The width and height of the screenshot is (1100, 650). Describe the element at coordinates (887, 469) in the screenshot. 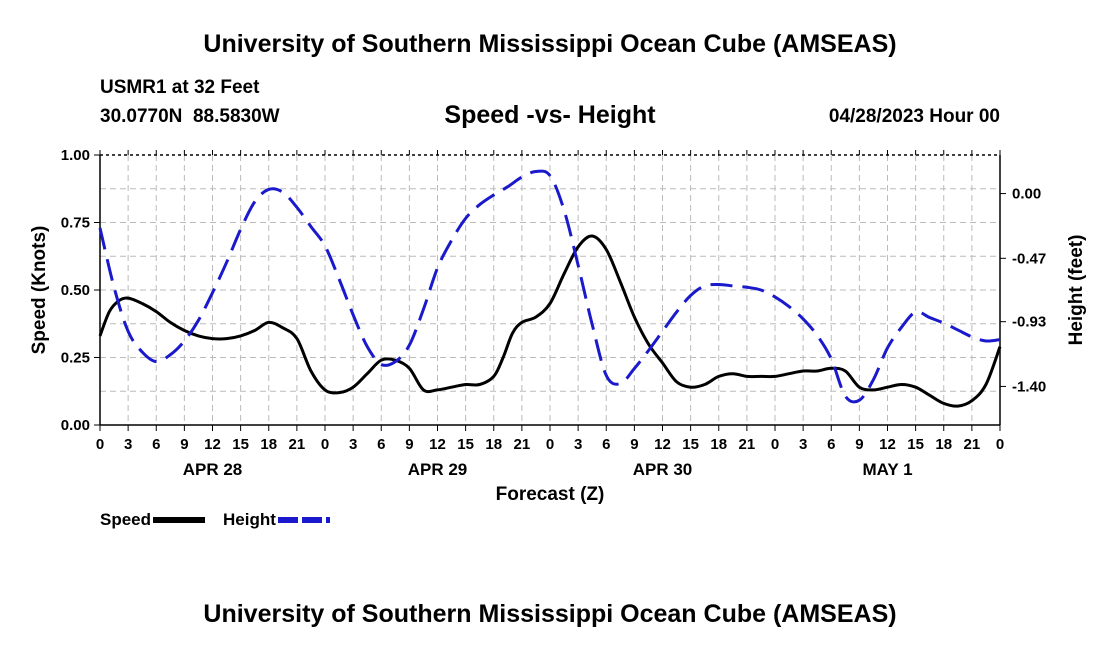

I see `x-date-label: MAY 1` at that location.